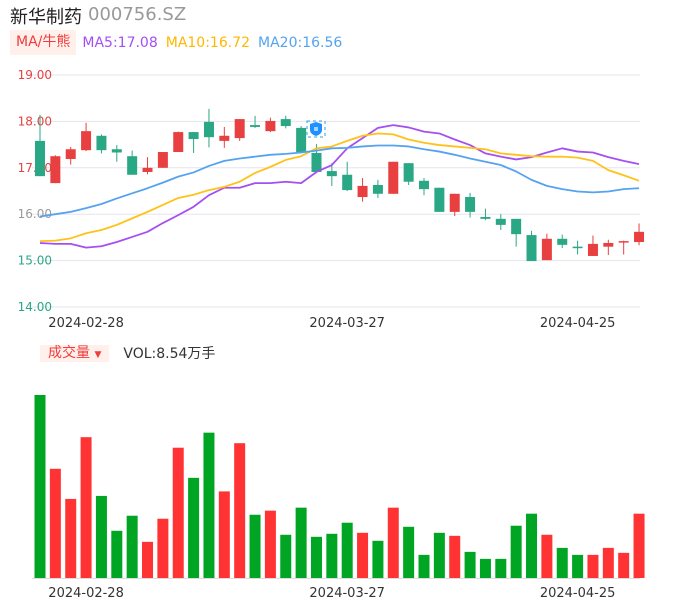 This screenshot has width=686, height=606. What do you see at coordinates (180, 42) in the screenshot?
I see `ma-legend: MA/牛熊 MA5:17.08 MA10:16.72 MA20:16.56` at bounding box center [180, 42].